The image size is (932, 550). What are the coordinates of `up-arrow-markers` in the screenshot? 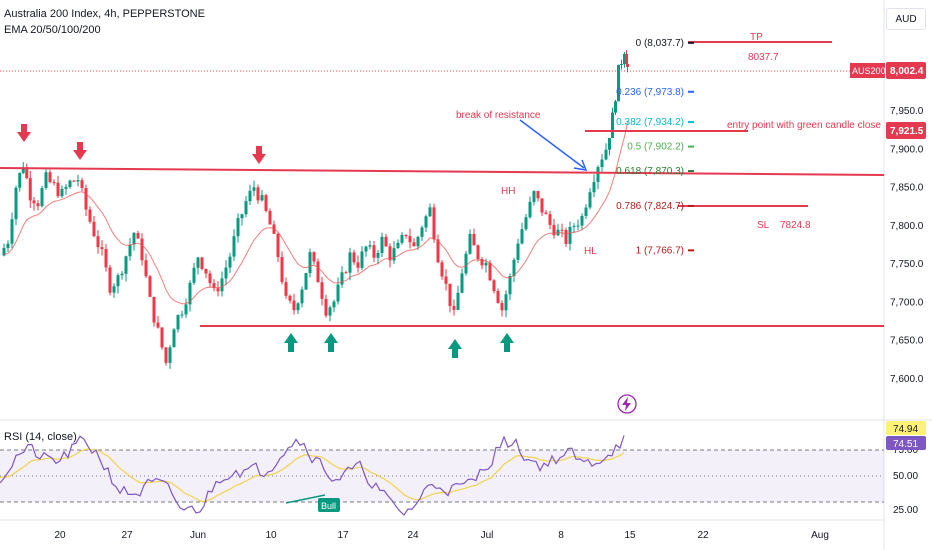 It's located at (399, 345).